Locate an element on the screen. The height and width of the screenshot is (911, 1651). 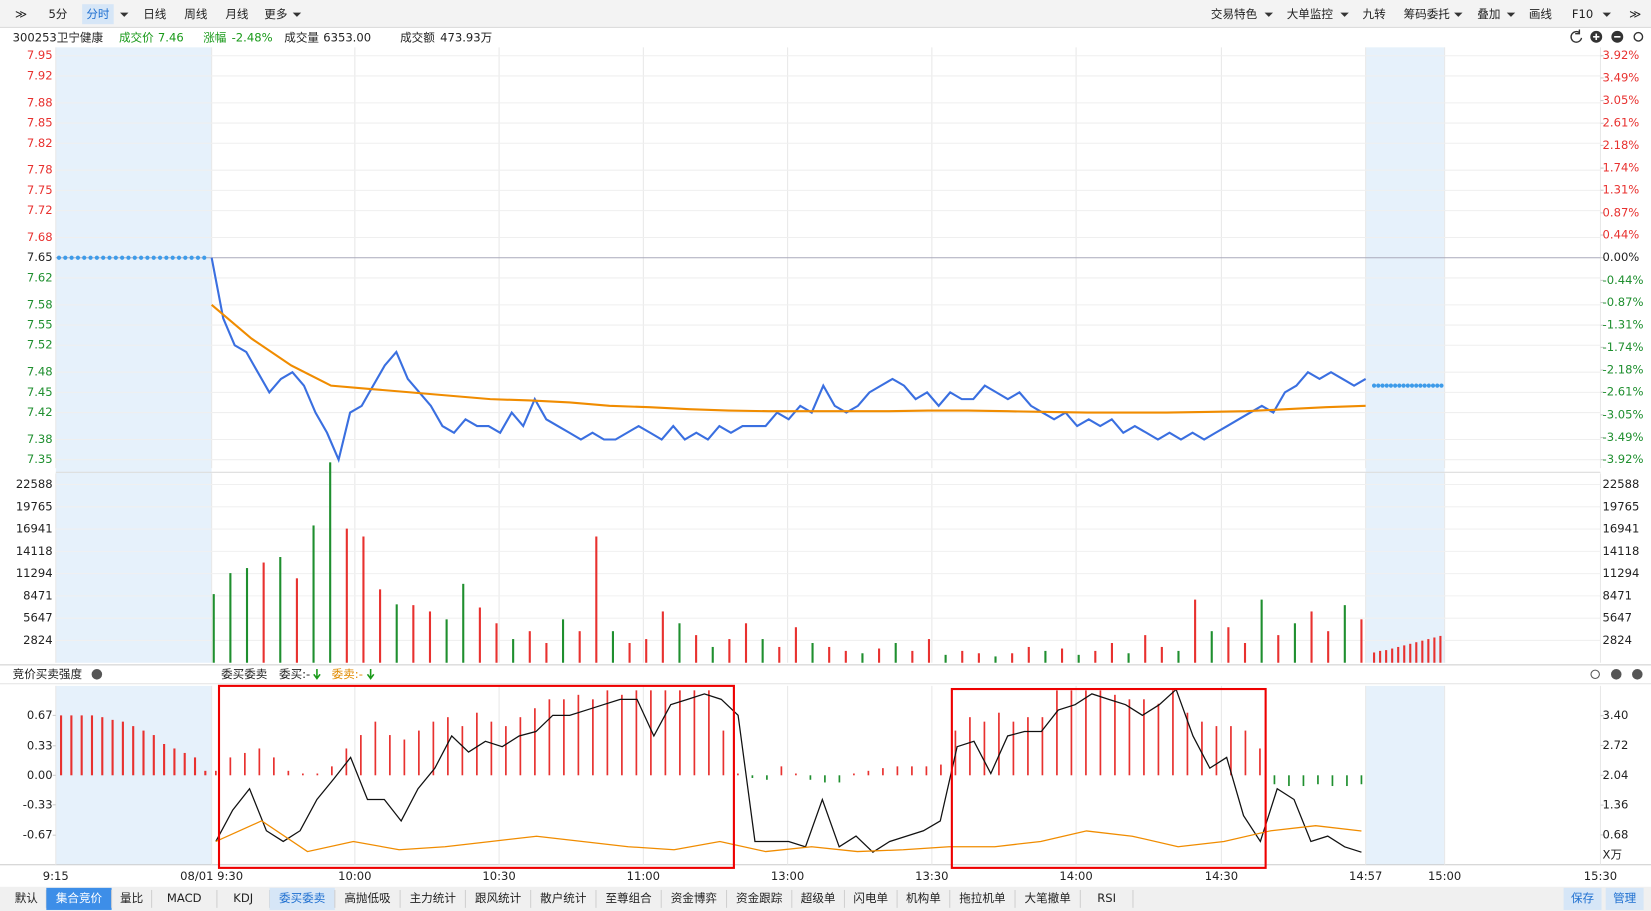
y-tick-label: -0.67 is located at coordinates (38, 835).